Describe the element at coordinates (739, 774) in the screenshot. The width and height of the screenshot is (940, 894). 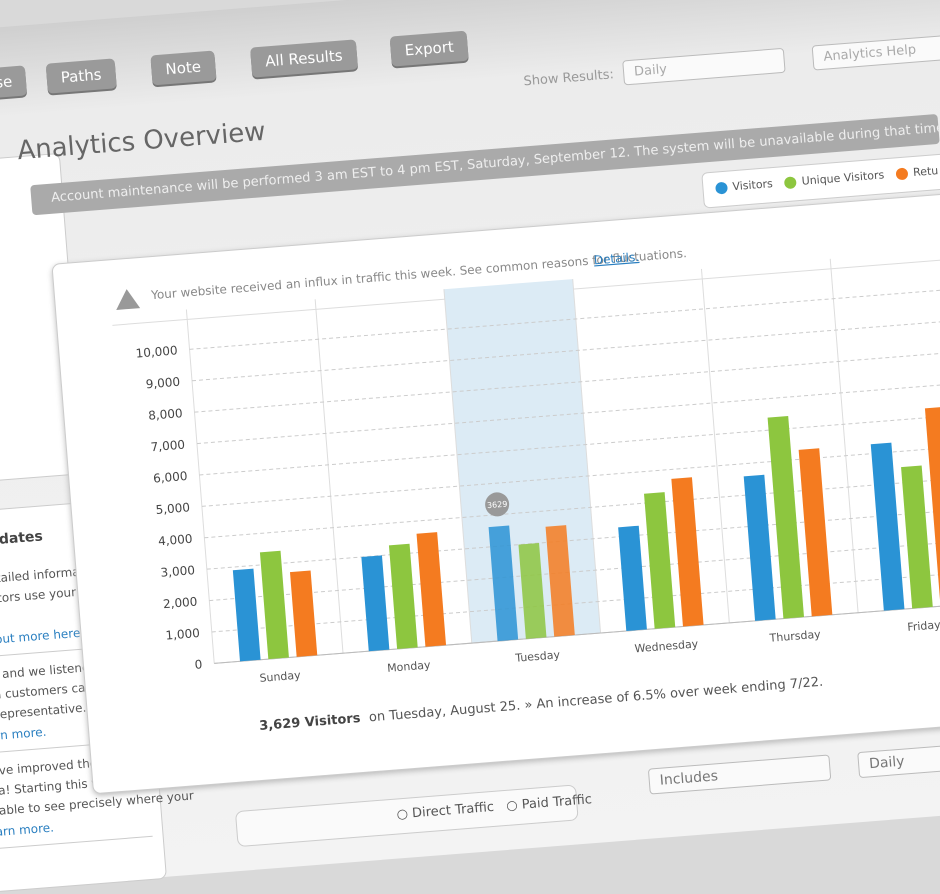
I see `includes-select: Includes` at that location.